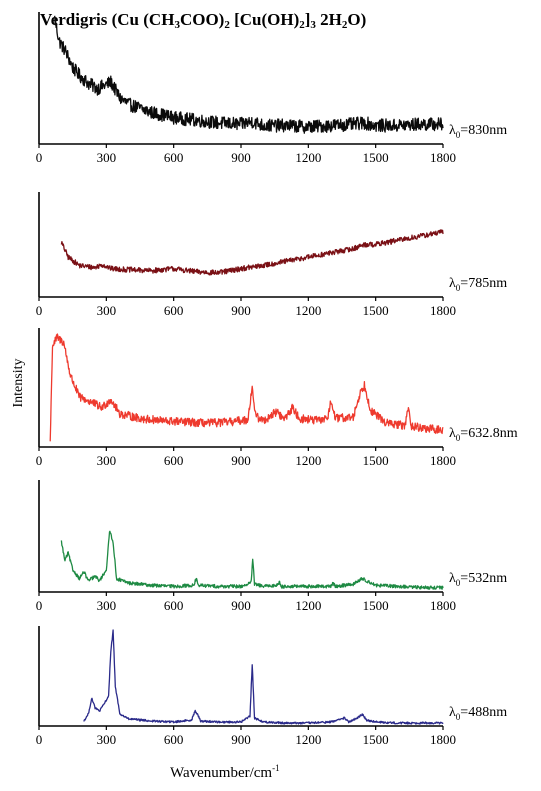  I want to click on wavelength-value: =488nm, so click(483, 712).